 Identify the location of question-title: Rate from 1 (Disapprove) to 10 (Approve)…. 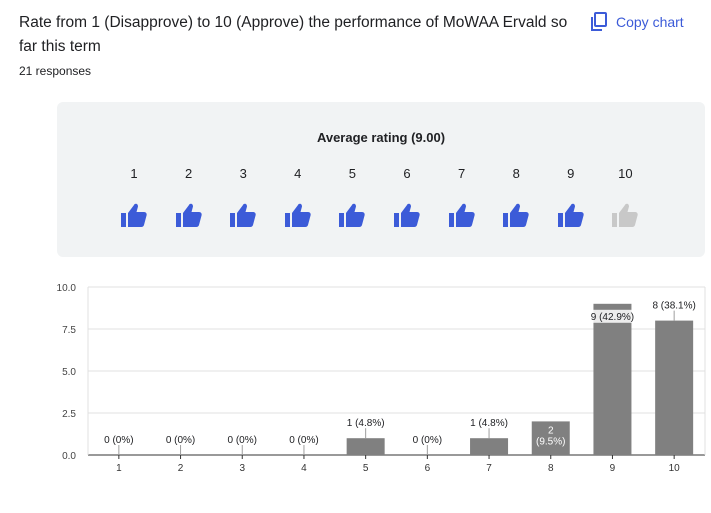
(293, 34).